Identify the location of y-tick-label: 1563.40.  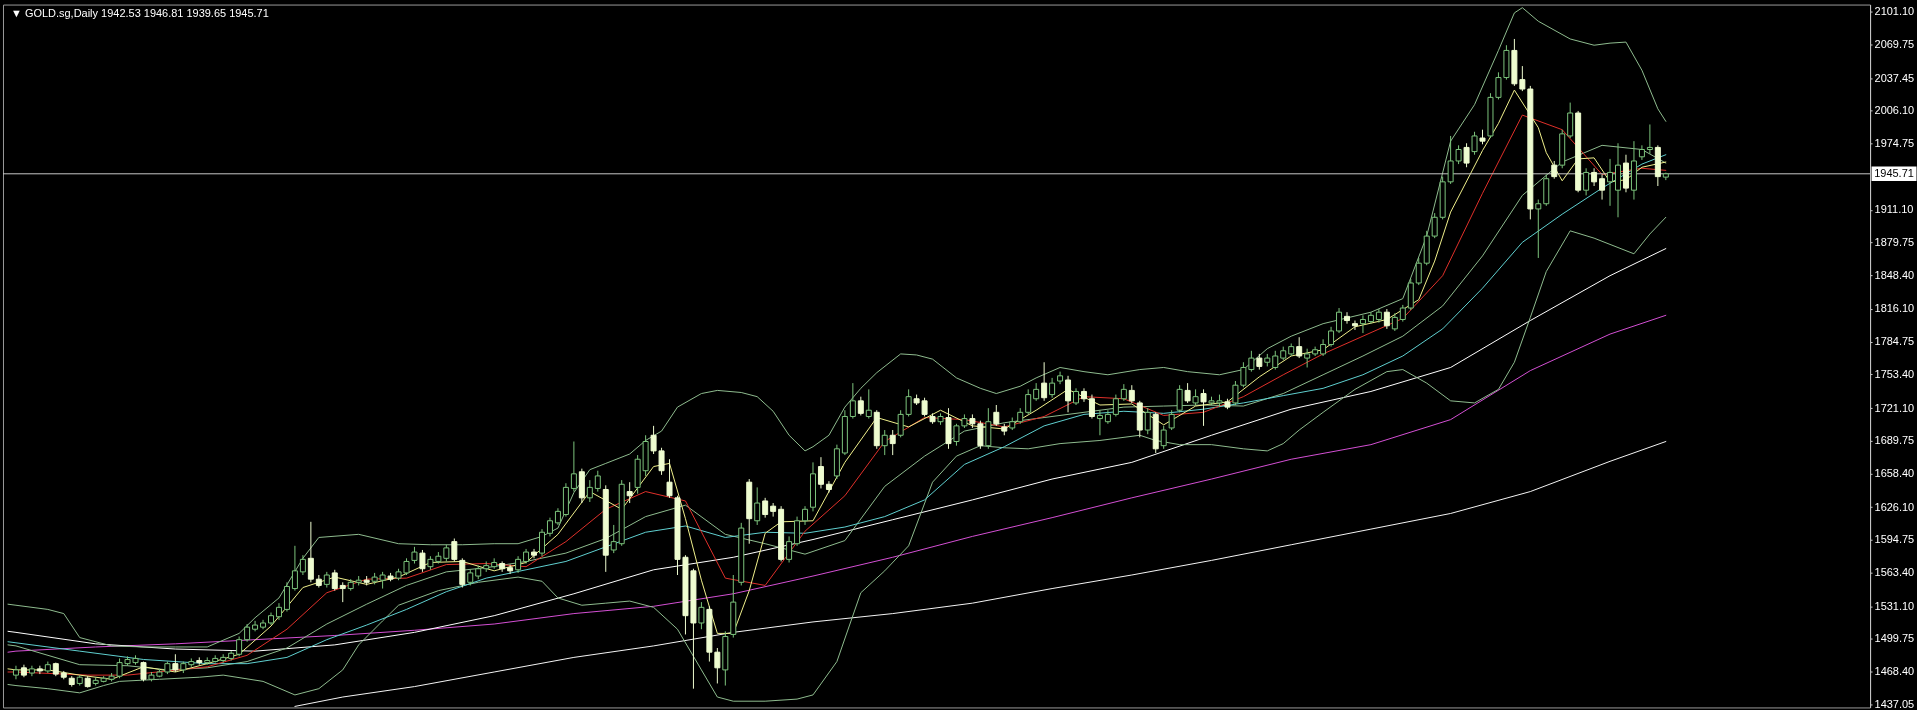
(1894, 571).